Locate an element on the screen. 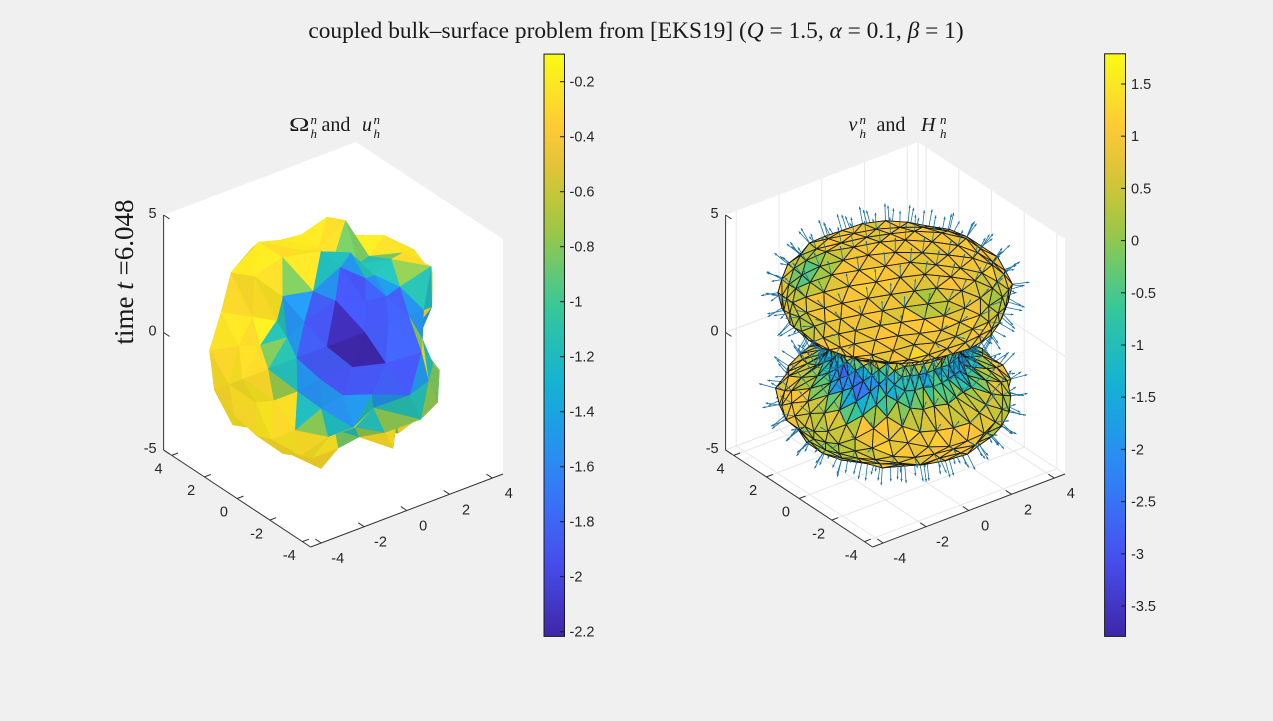  svg-text: -3 is located at coordinates (1137, 555).